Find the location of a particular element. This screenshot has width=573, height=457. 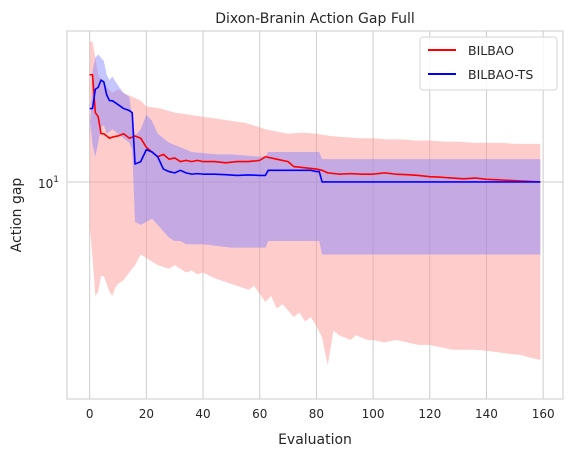

x-tick-label: 0 is located at coordinates (90, 414).